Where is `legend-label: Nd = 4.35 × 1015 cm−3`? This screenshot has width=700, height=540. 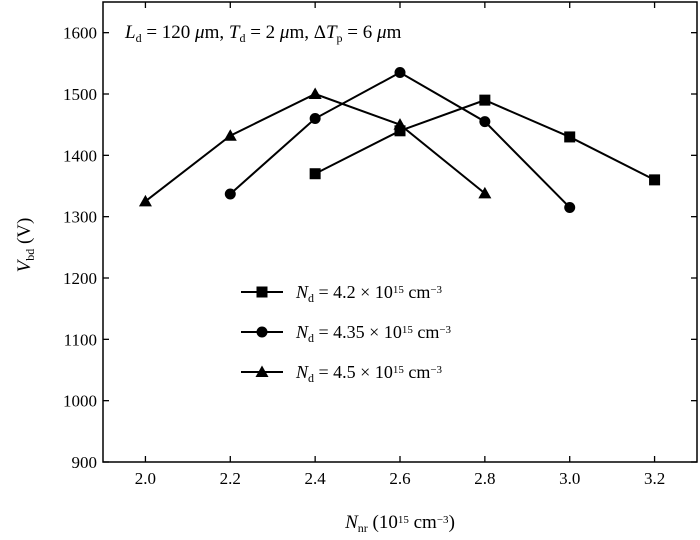 legend-label: Nd = 4.35 × 1015 cm−3 is located at coordinates (373, 333).